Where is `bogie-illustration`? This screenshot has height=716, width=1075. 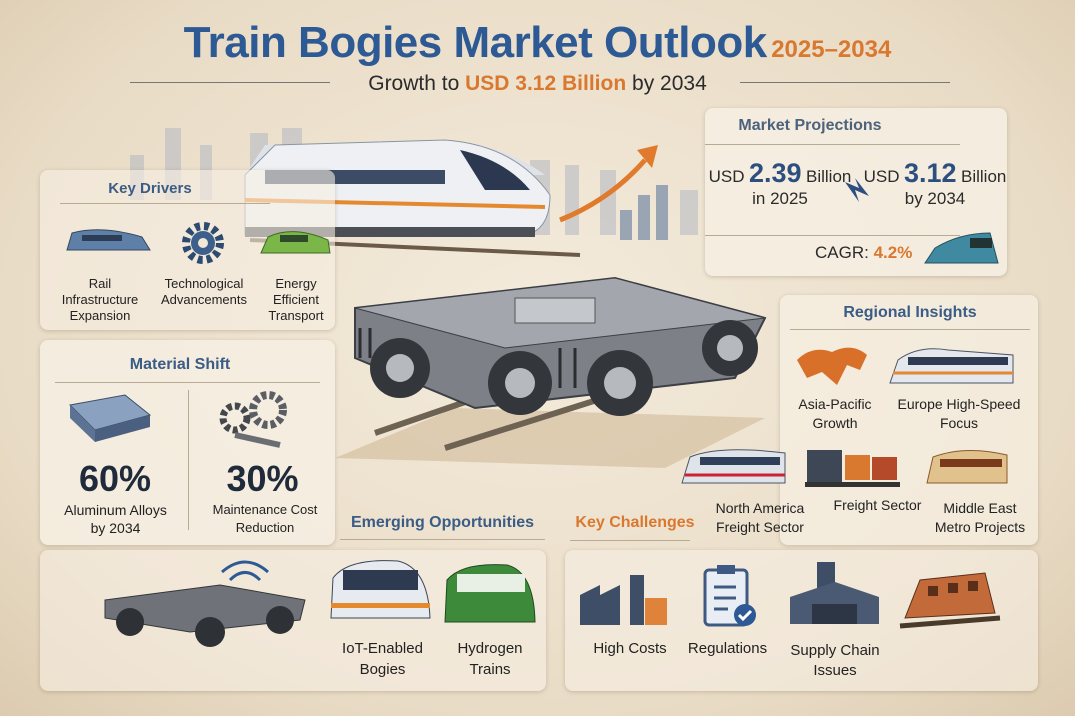 bogie-illustration is located at coordinates (551, 372).